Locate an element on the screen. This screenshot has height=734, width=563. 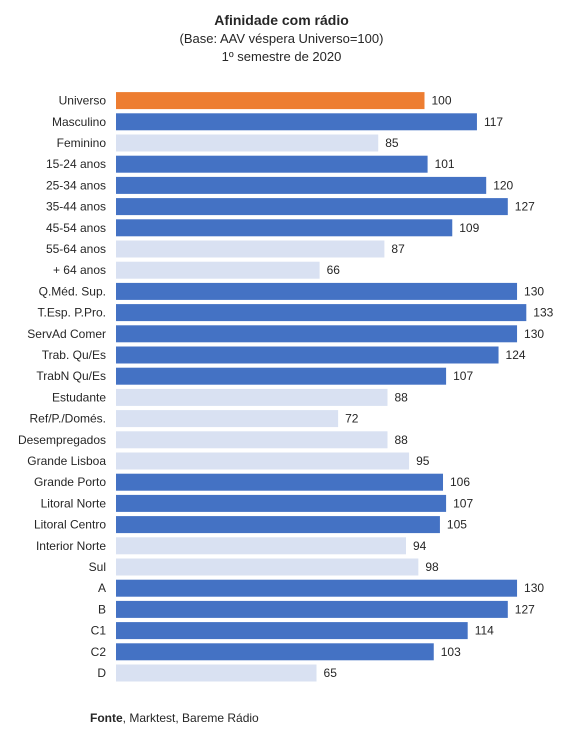
category-label: Litoral Centro is located at coordinates (70, 525).